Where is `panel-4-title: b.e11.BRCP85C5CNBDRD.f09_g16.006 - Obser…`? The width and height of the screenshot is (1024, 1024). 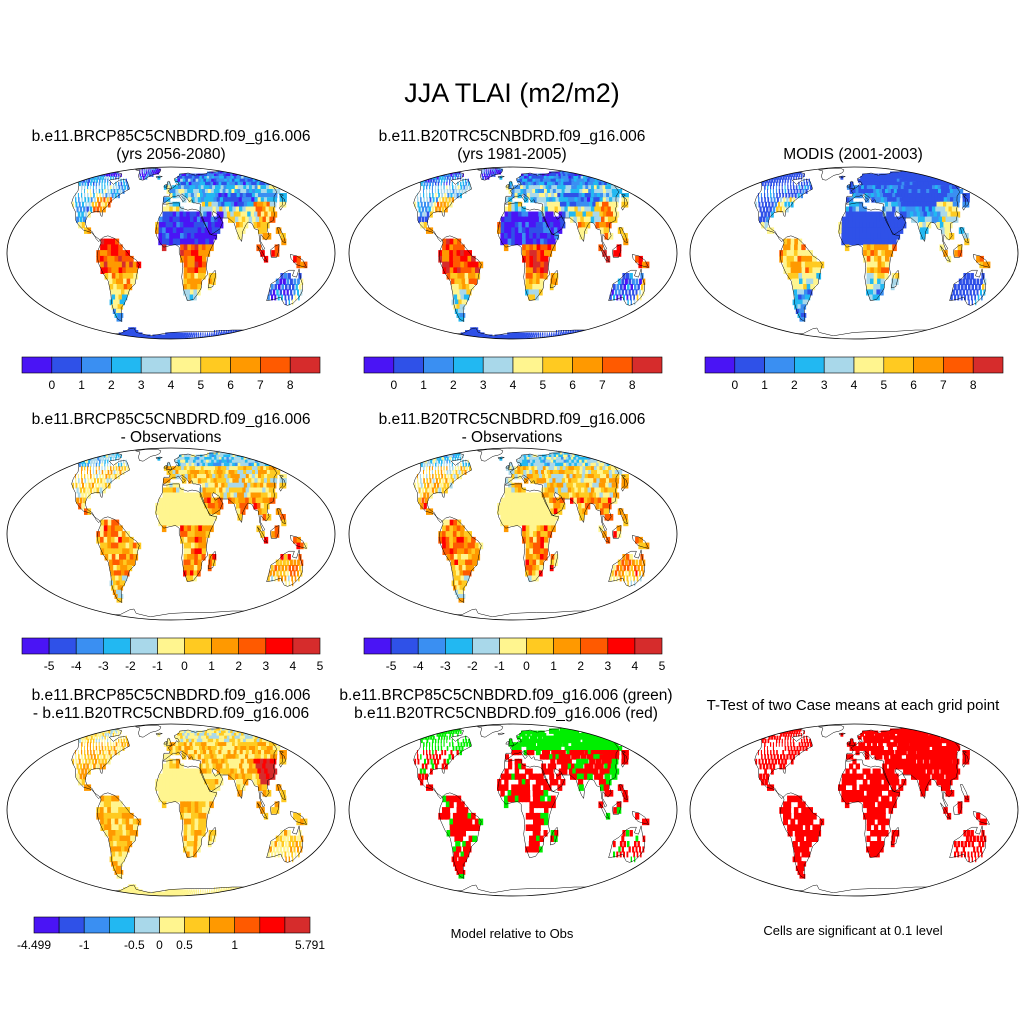
panel-4-title: b.e11.BRCP85C5CNBDRD.f09_g16.006 - Obser… is located at coordinates (171, 429).